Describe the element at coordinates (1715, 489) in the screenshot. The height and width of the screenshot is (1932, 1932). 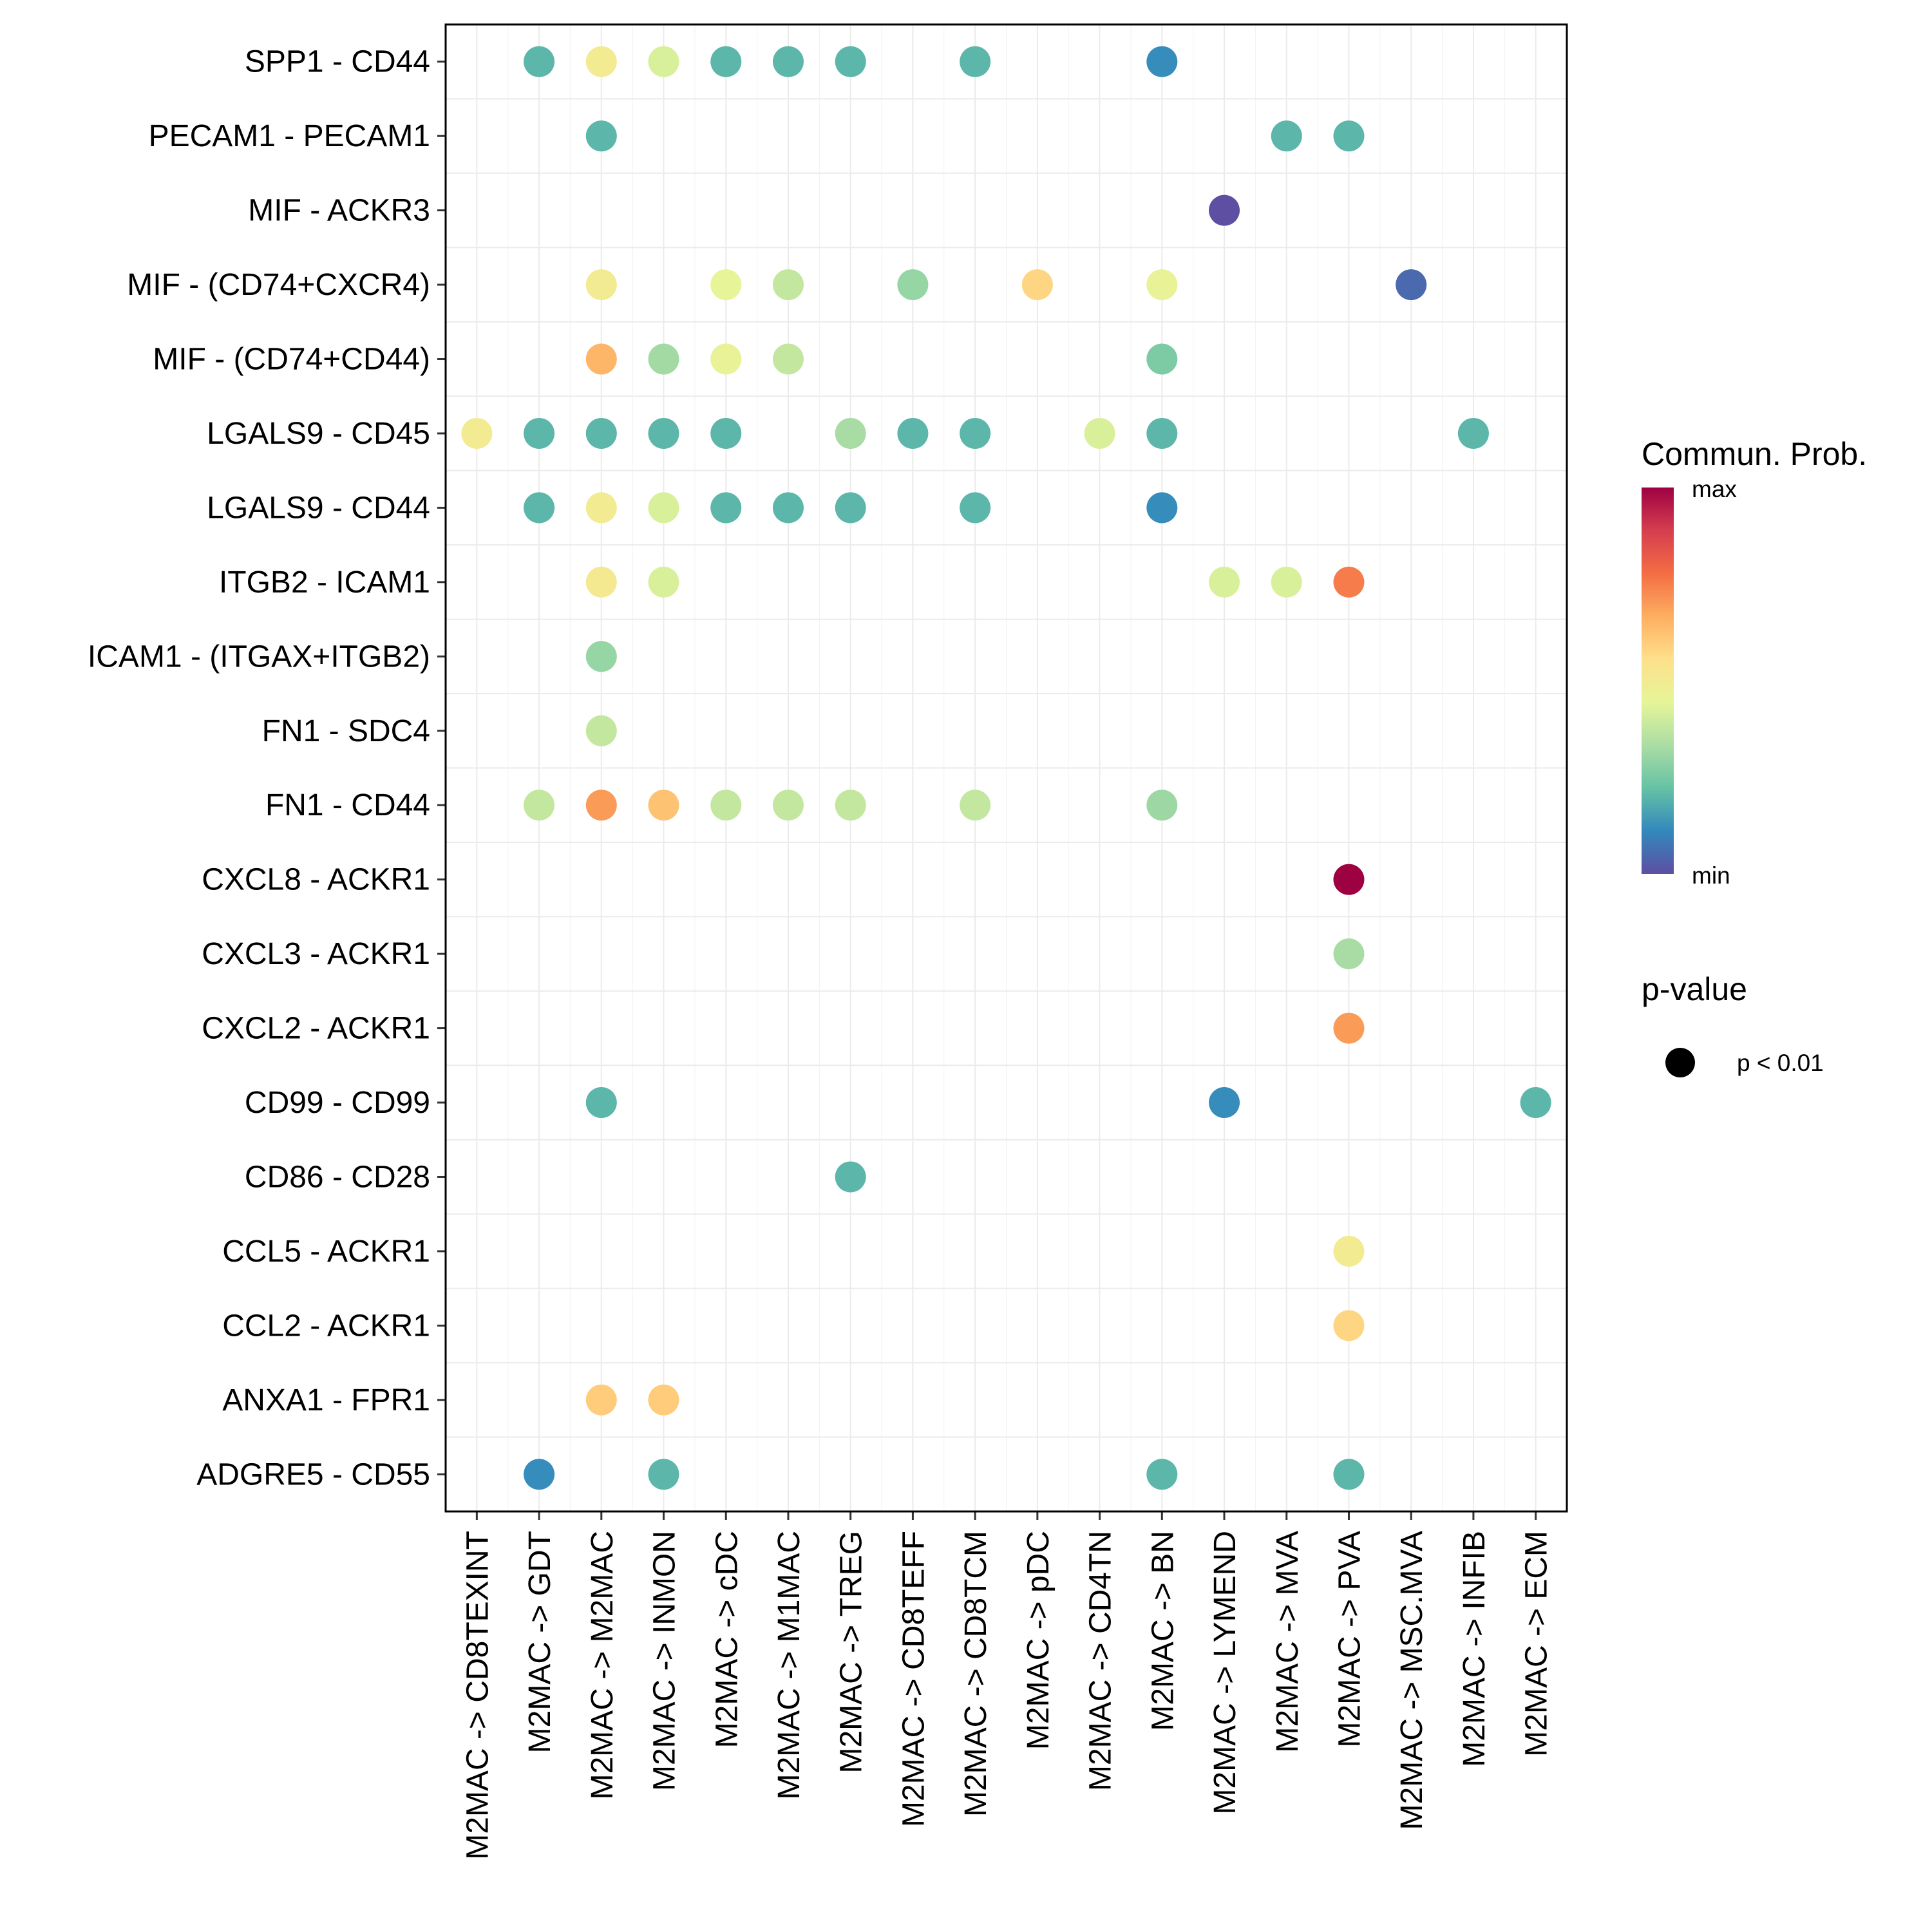
I see `colorbar-max-label: max` at that location.